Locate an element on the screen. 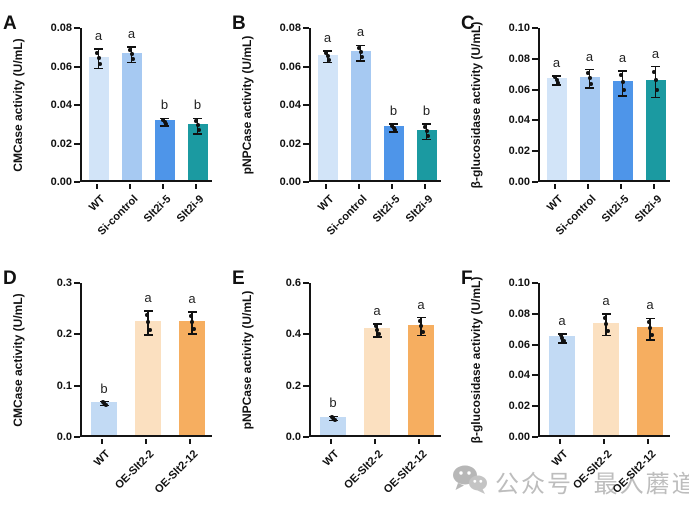  y-axis-title: pNPCase activity (U/mL) is located at coordinates (247, 105).